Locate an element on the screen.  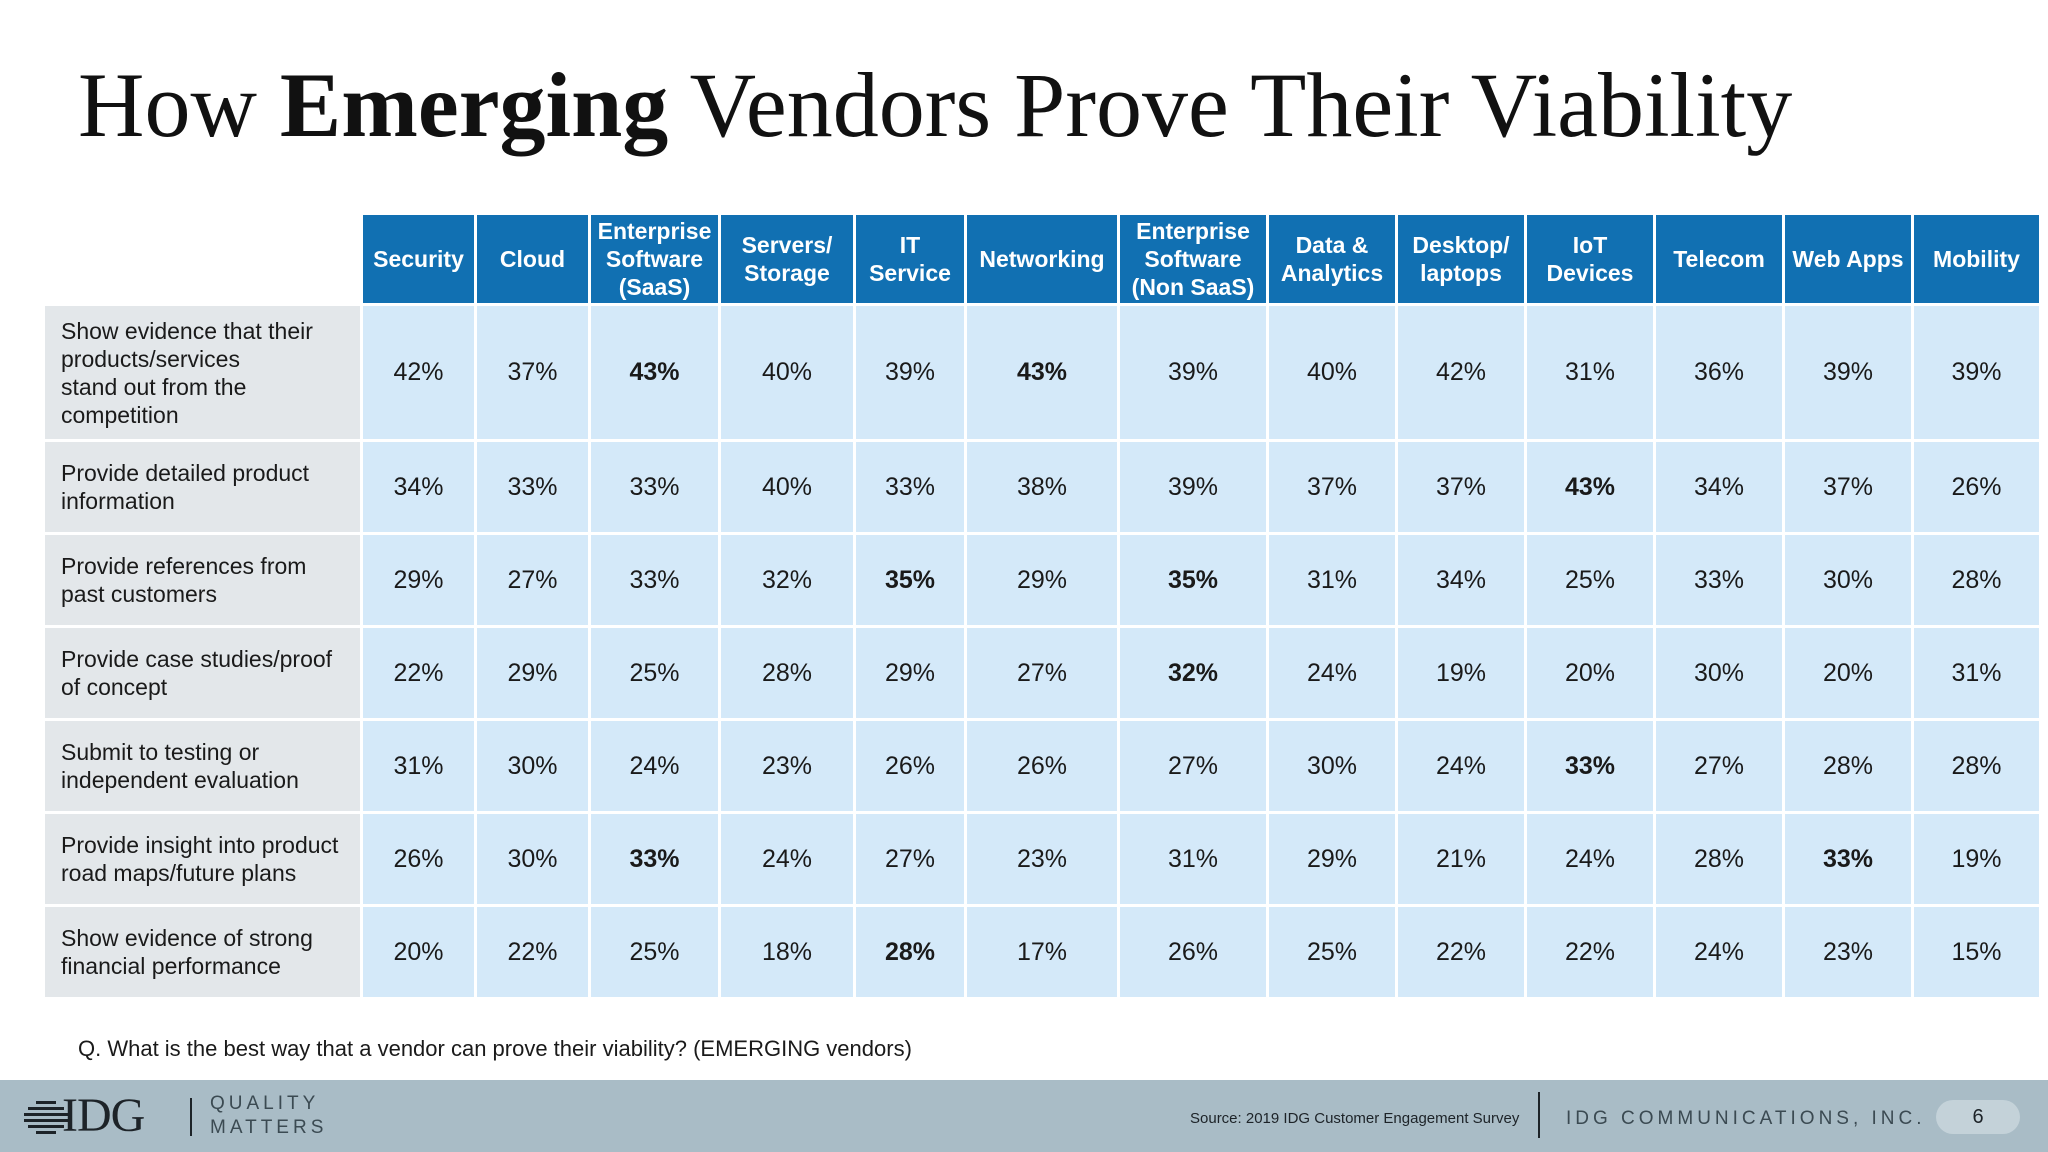
column-header-line: Enterprise is located at coordinates (1193, 231).